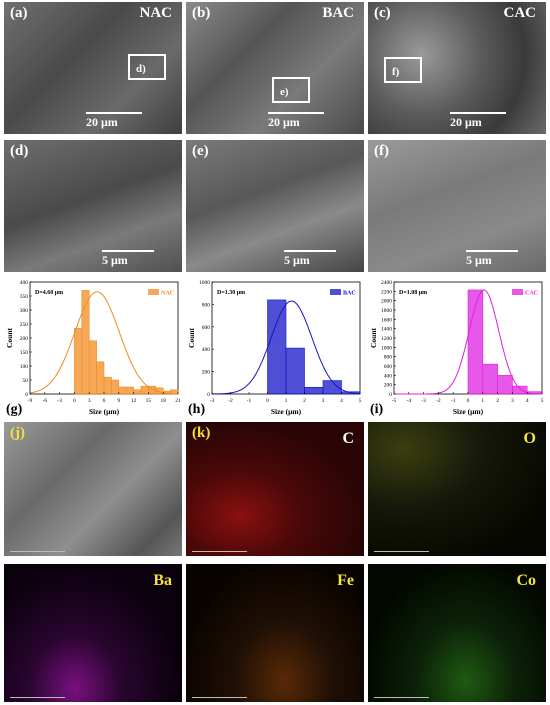 The width and height of the screenshot is (550, 705). I want to click on element-map-fe: Fe, so click(275, 633).